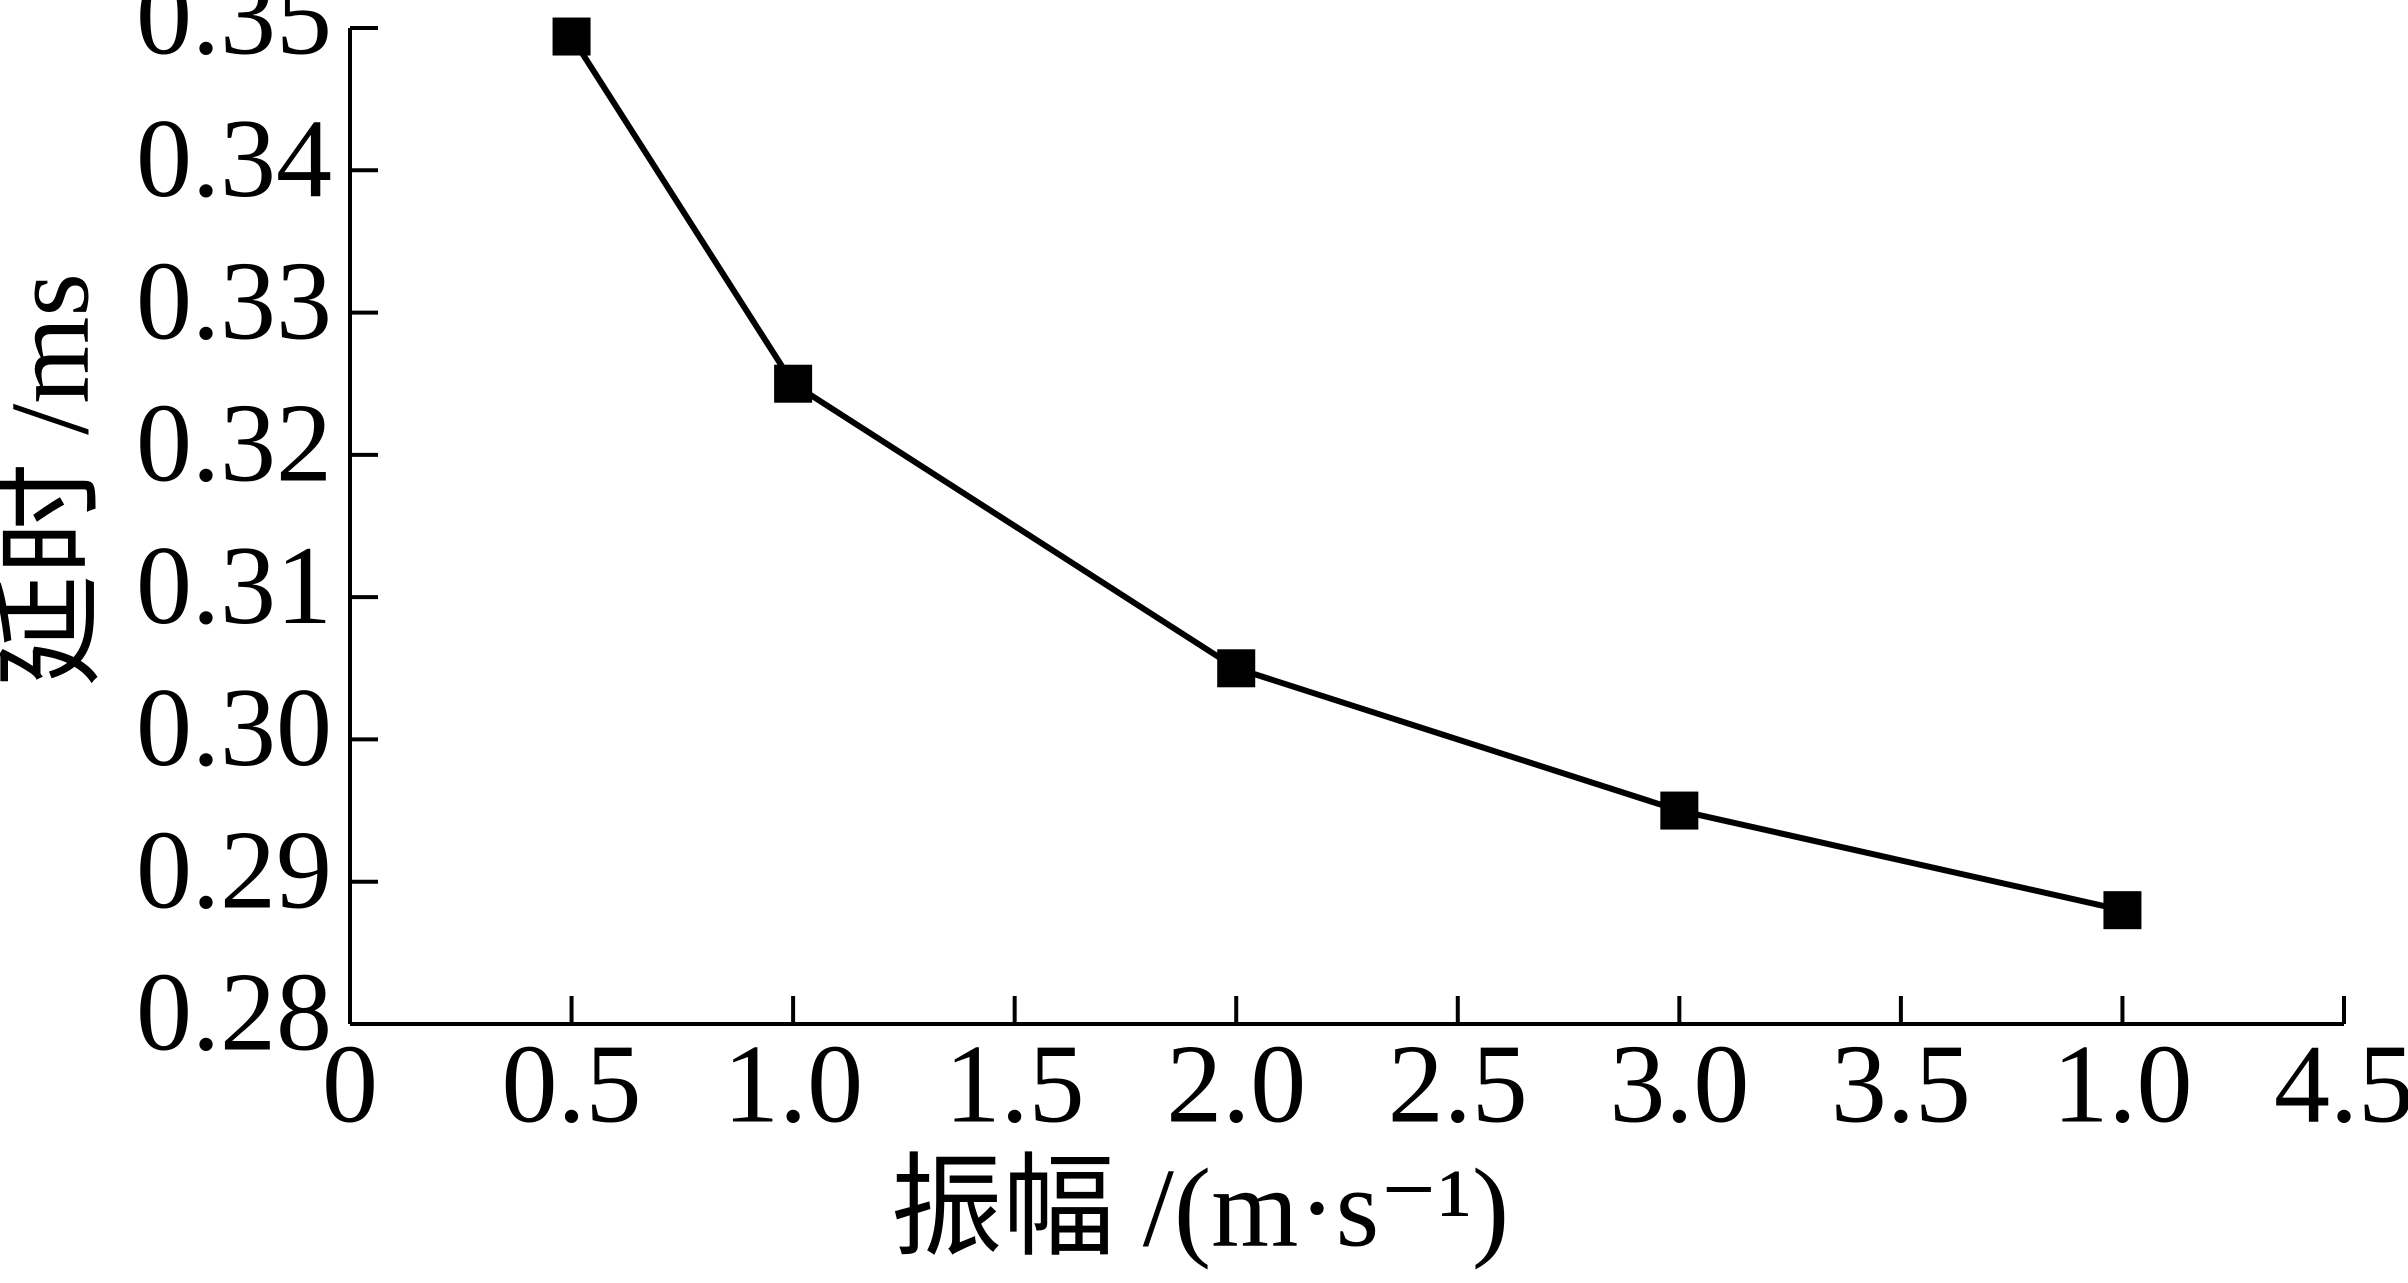 The width and height of the screenshot is (2408, 1283). What do you see at coordinates (234, 1013) in the screenshot?
I see `y-tick-label: 0.28` at bounding box center [234, 1013].